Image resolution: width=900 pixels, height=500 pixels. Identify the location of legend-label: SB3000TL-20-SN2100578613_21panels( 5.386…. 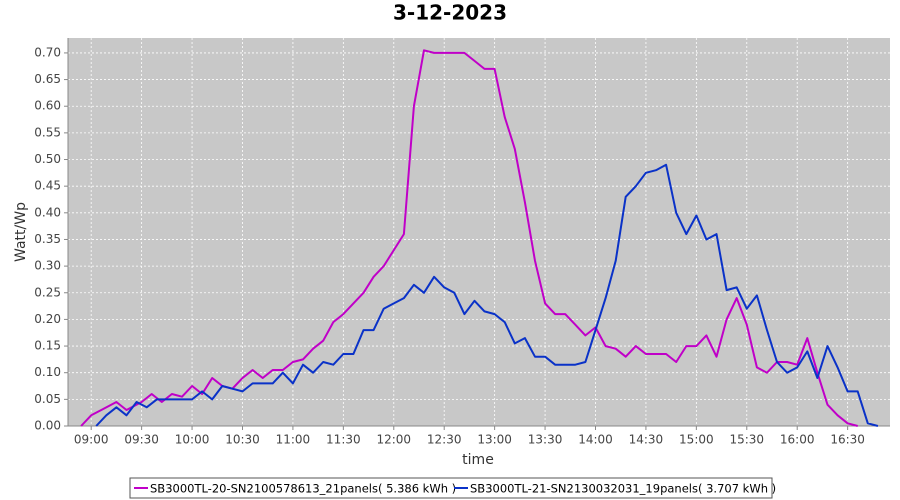
(303, 489).